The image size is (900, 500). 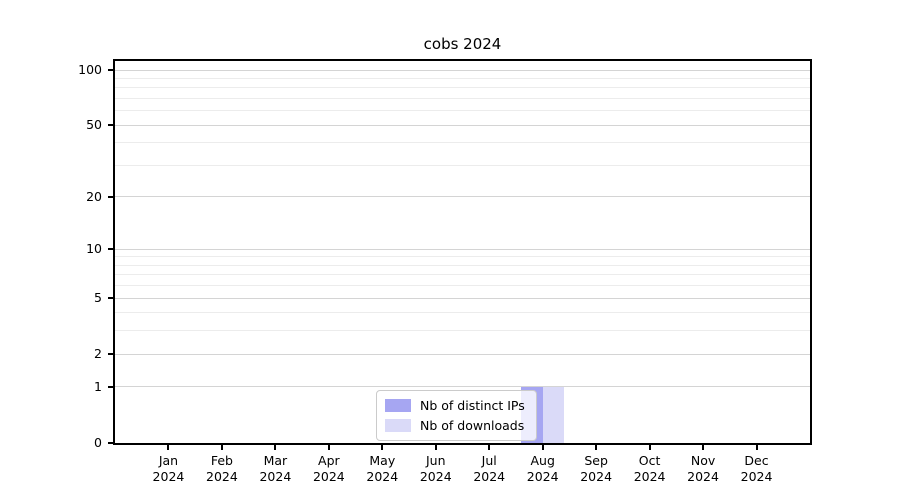 I want to click on x-tick-label: May 2024, so click(x=382, y=468).